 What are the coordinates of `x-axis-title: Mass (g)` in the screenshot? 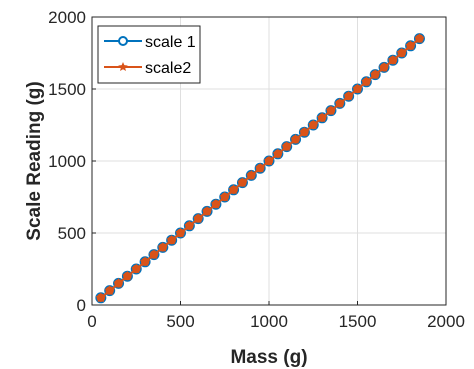 It's located at (268, 357).